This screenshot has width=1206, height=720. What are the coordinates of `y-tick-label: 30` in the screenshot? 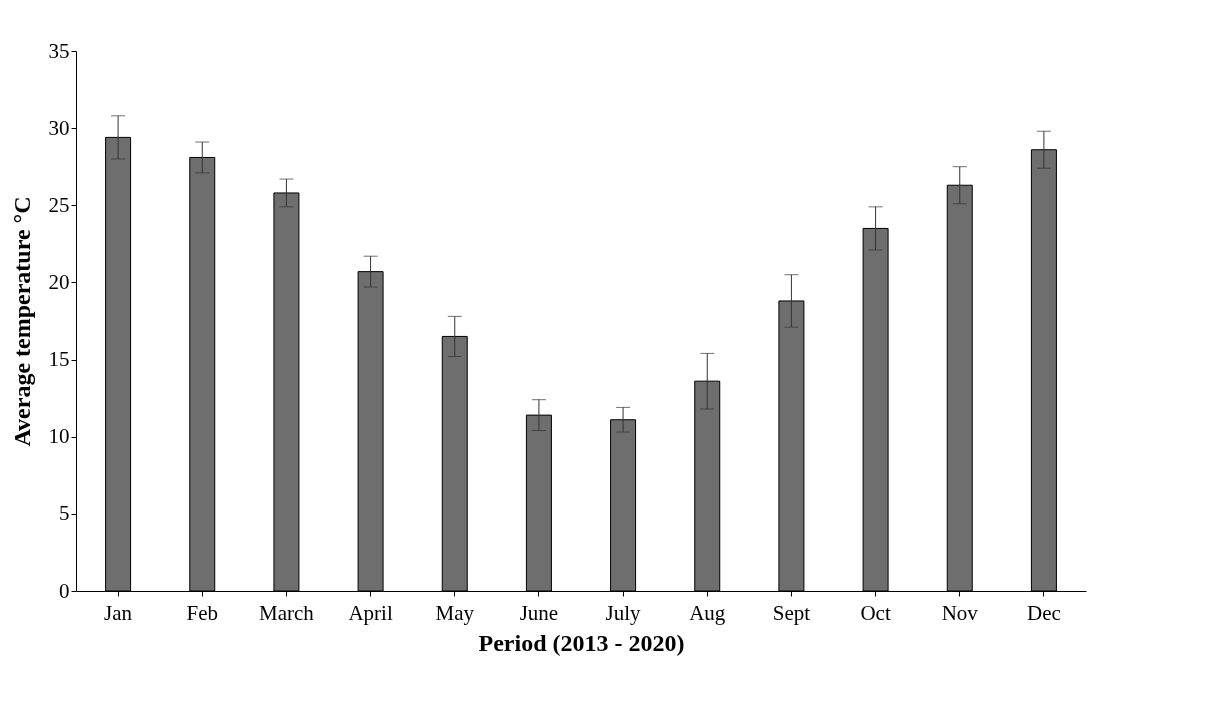 It's located at (59, 127).